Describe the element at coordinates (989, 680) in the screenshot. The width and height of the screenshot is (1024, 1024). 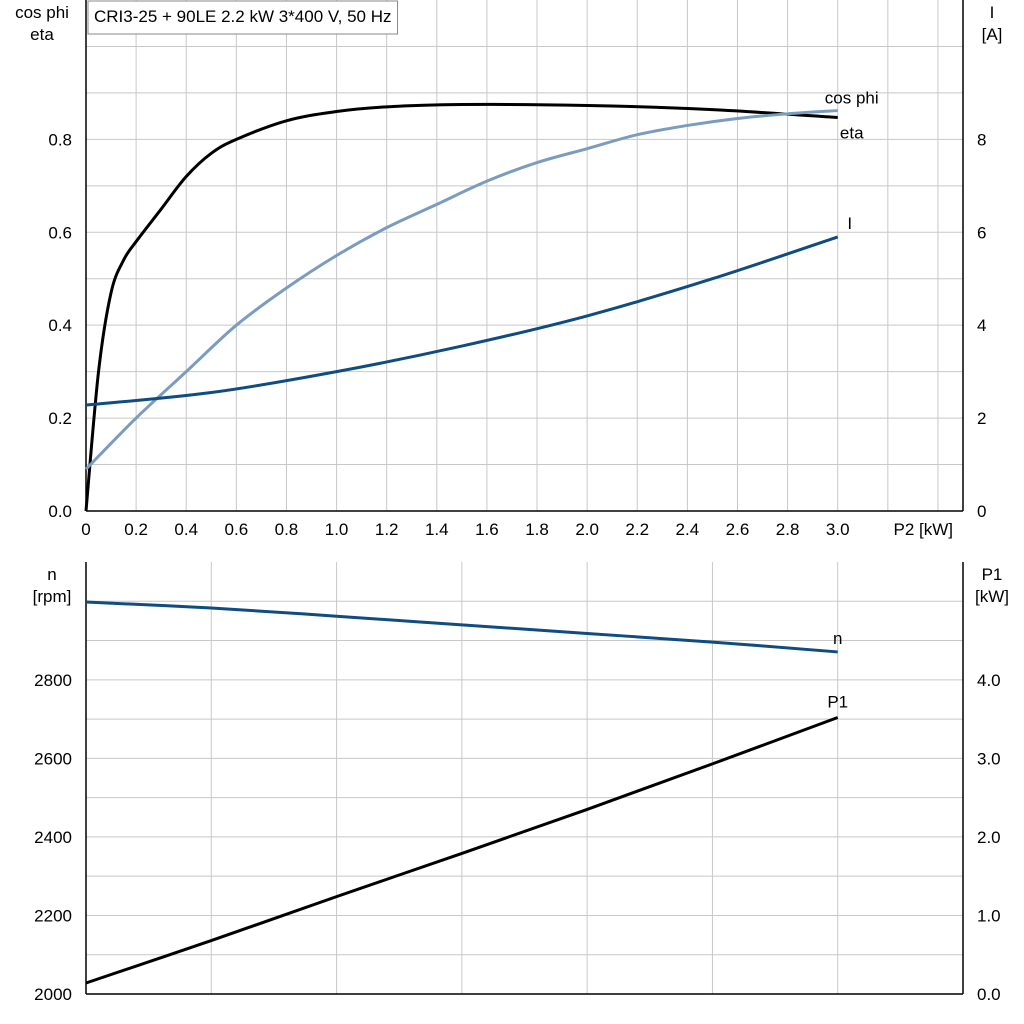
I see `y2-tick-label: 4.0` at that location.